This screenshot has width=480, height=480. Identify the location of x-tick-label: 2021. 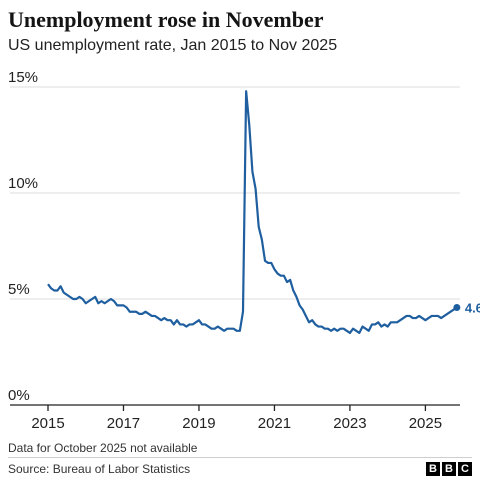
(274, 423).